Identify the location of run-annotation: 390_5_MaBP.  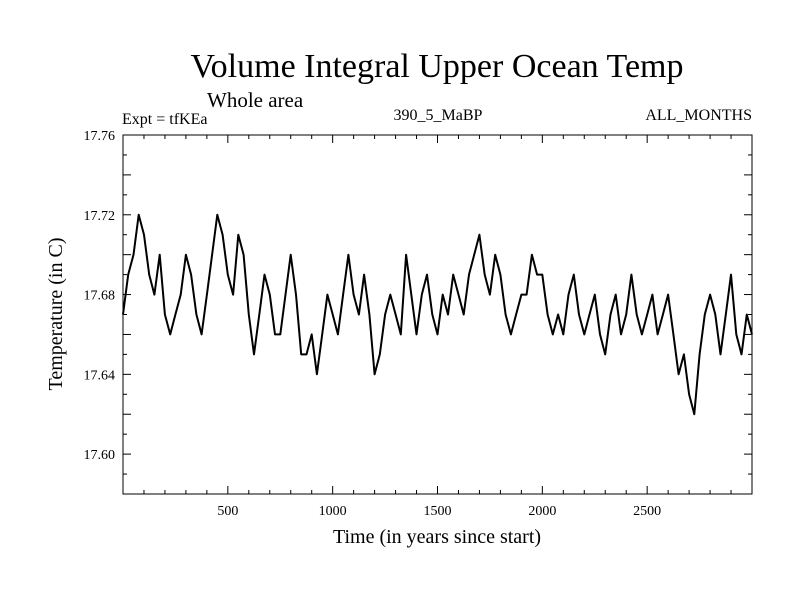
(438, 115).